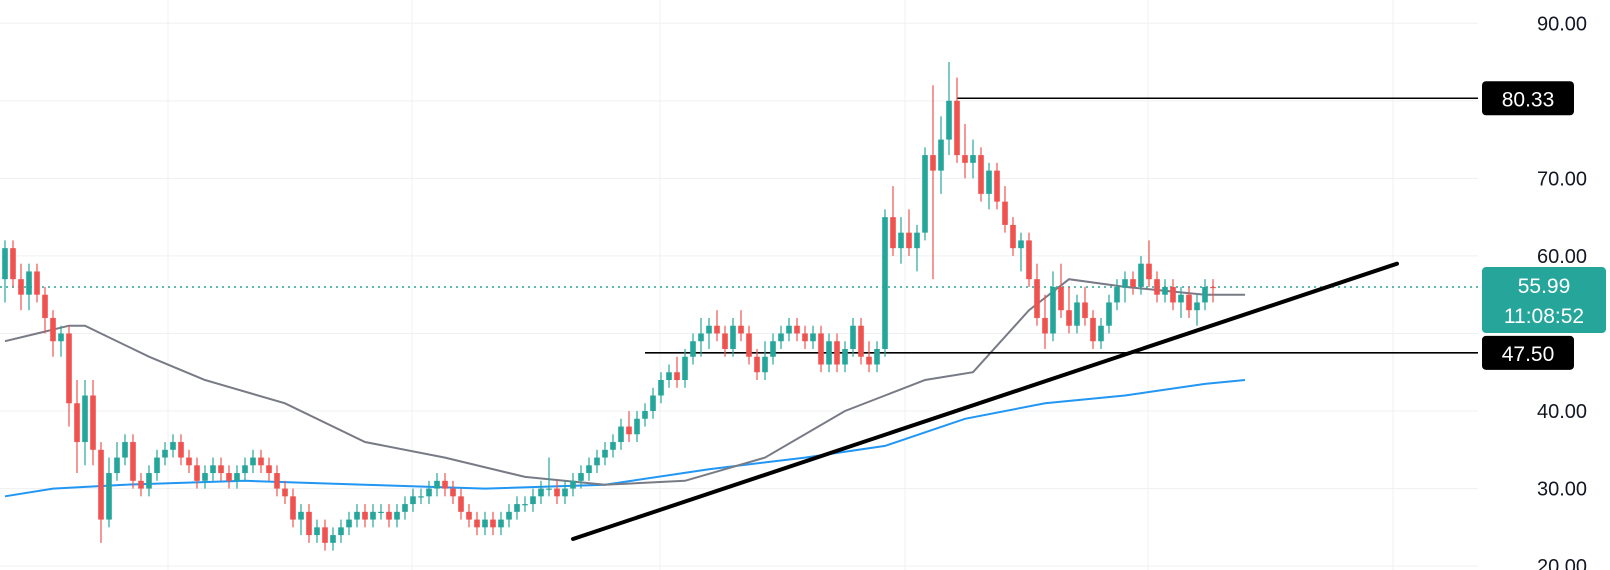 The image size is (1610, 570). I want to click on last-price-label: 55.99, so click(1544, 286).